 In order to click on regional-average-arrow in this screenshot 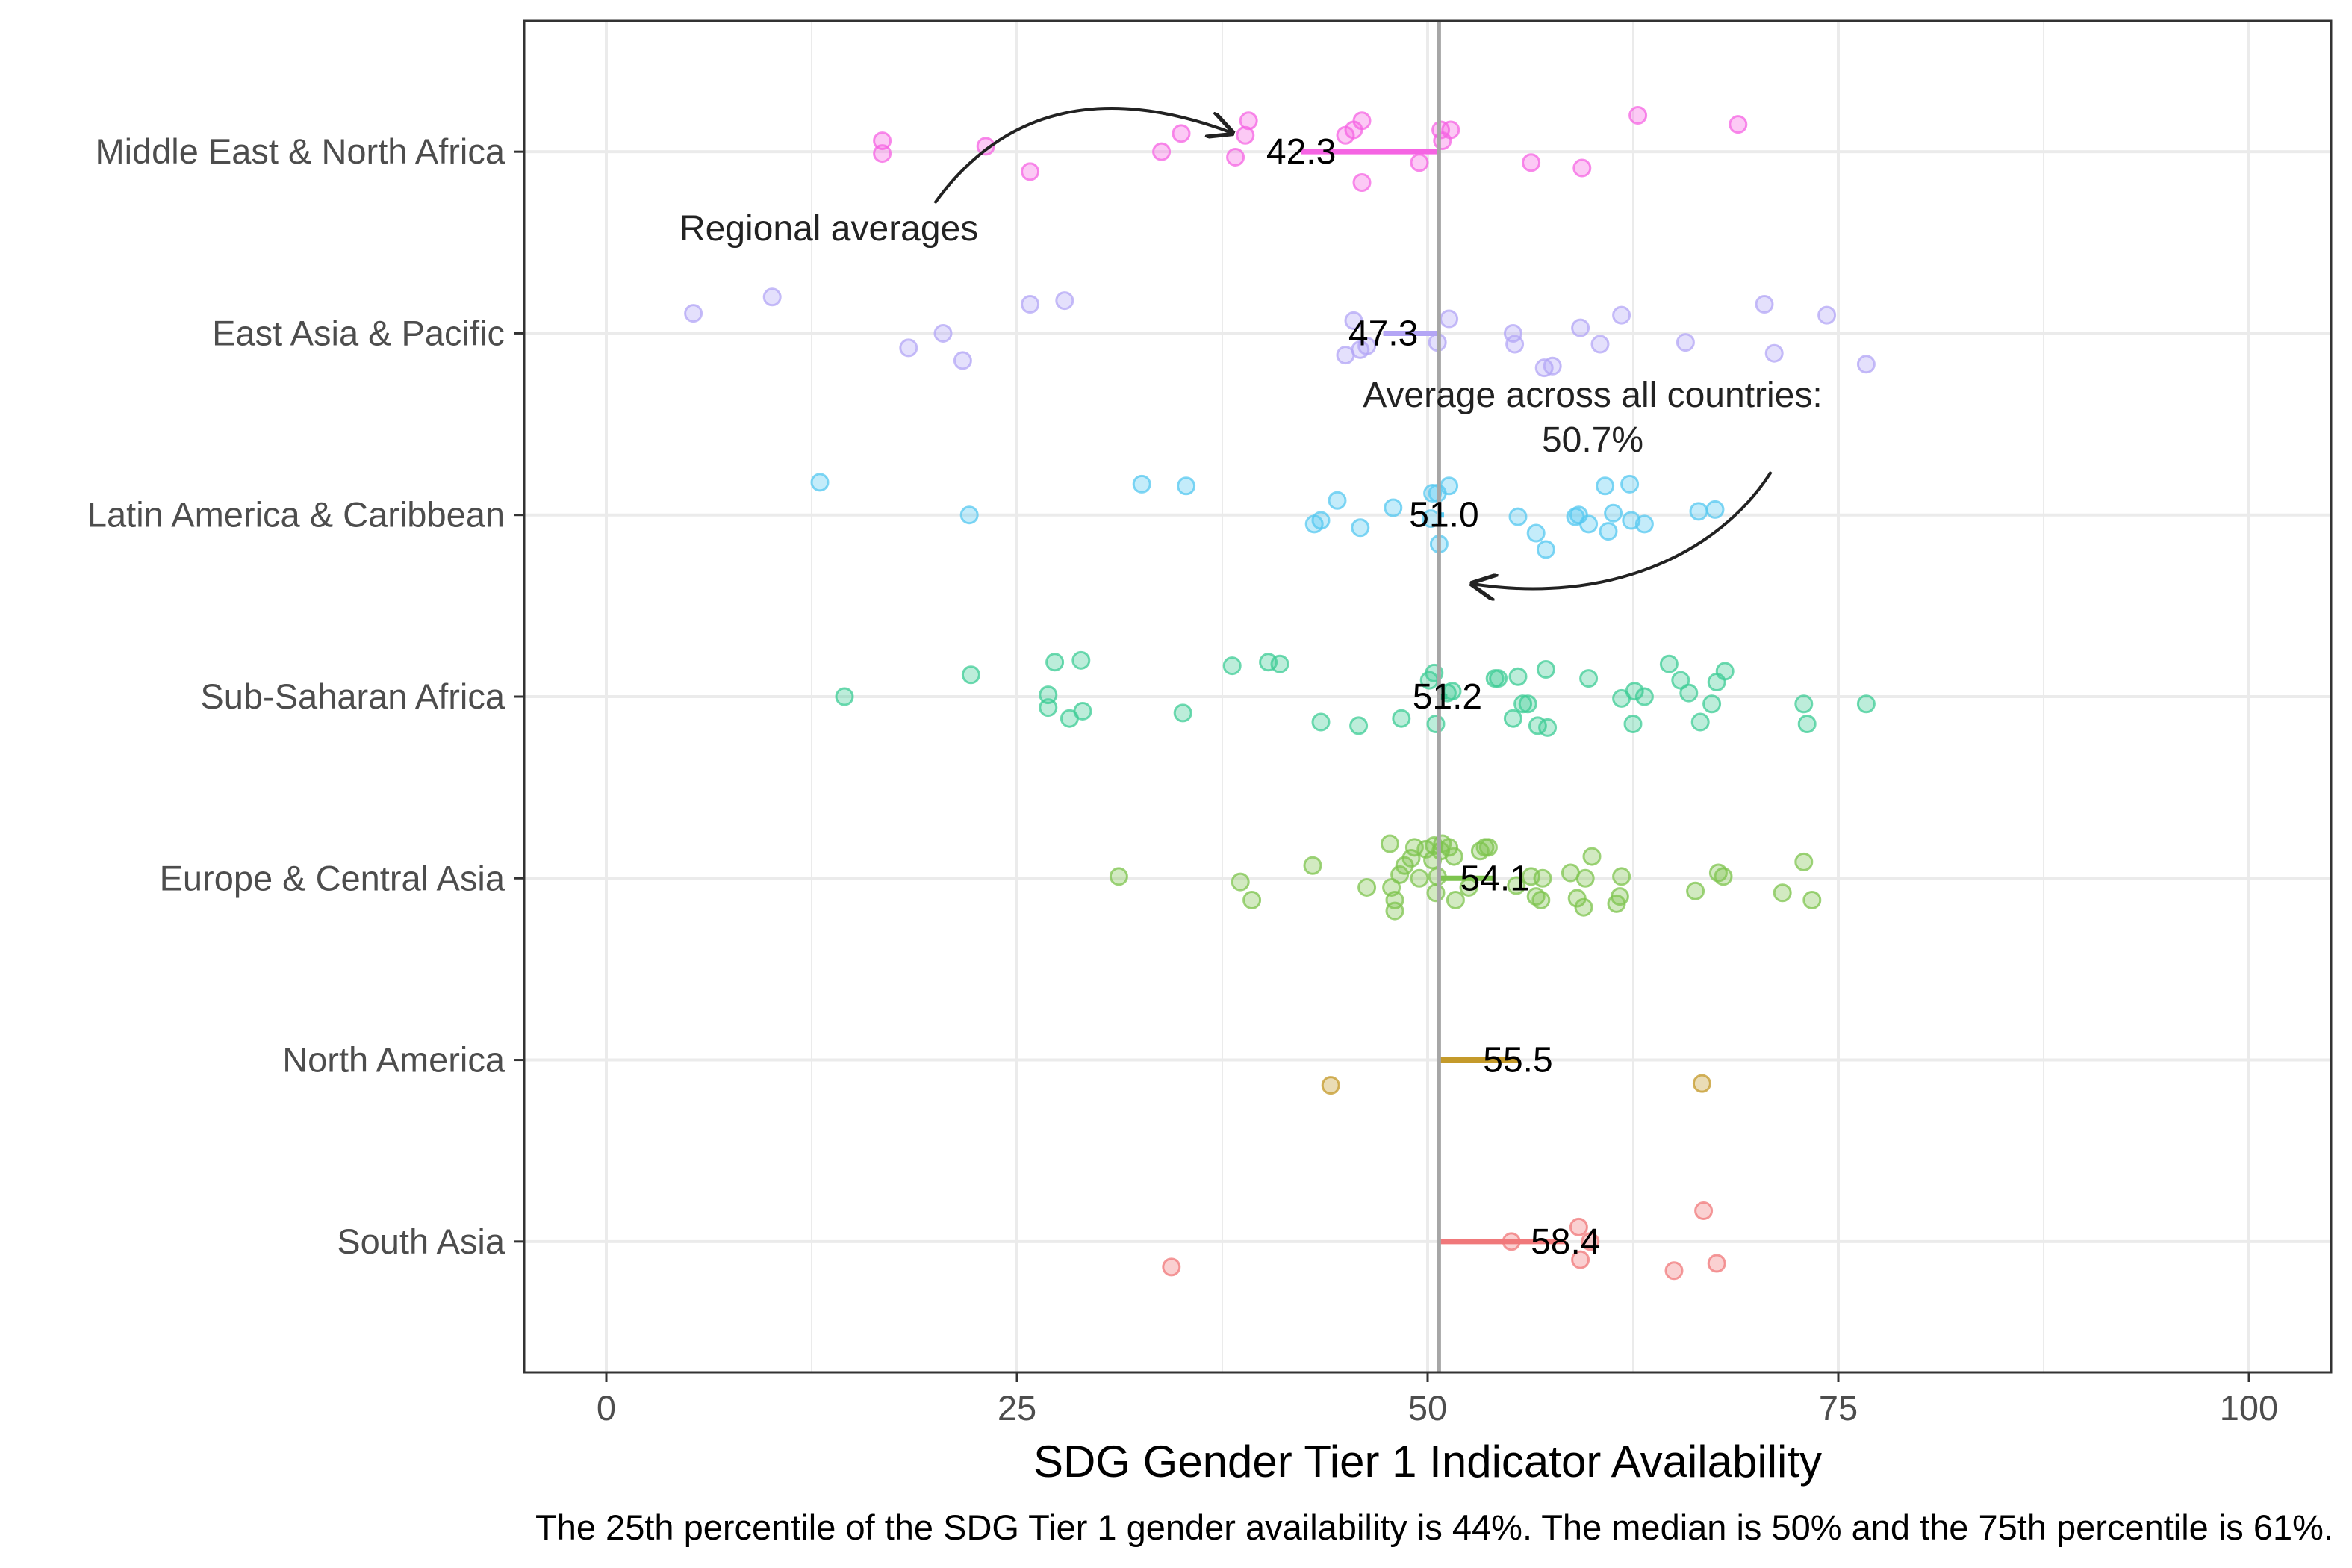, I will do `click(1082, 156)`.